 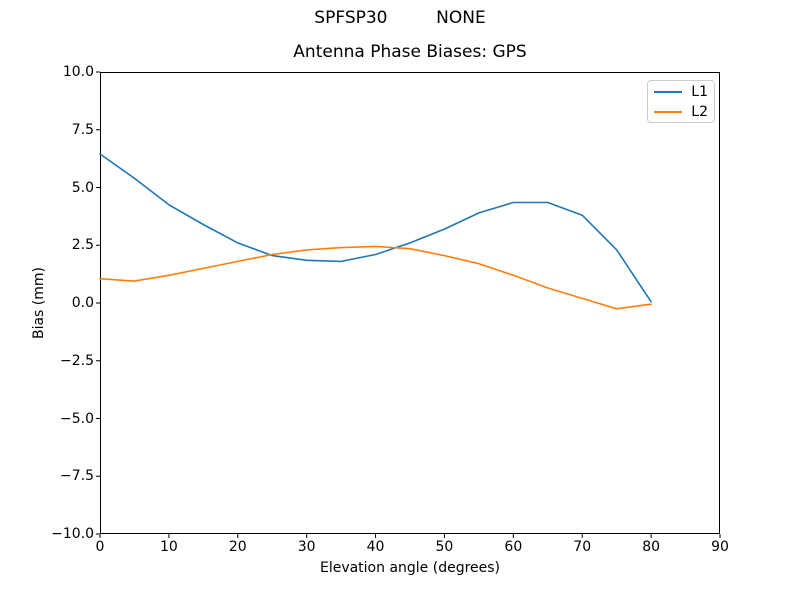 What do you see at coordinates (82, 303) in the screenshot?
I see `y-tick-label: 0.0` at bounding box center [82, 303].